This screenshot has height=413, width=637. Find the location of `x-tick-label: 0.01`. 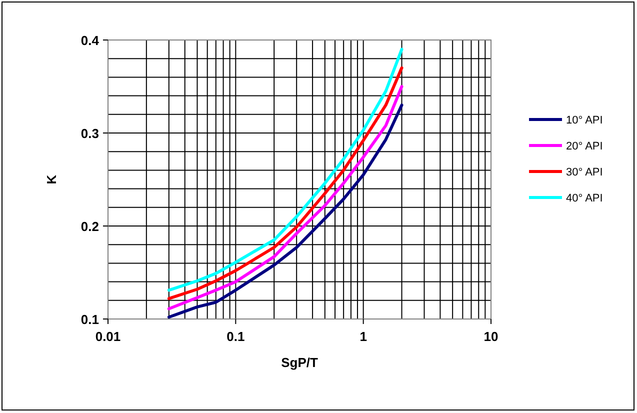

x-tick-label: 0.01 is located at coordinates (108, 336).